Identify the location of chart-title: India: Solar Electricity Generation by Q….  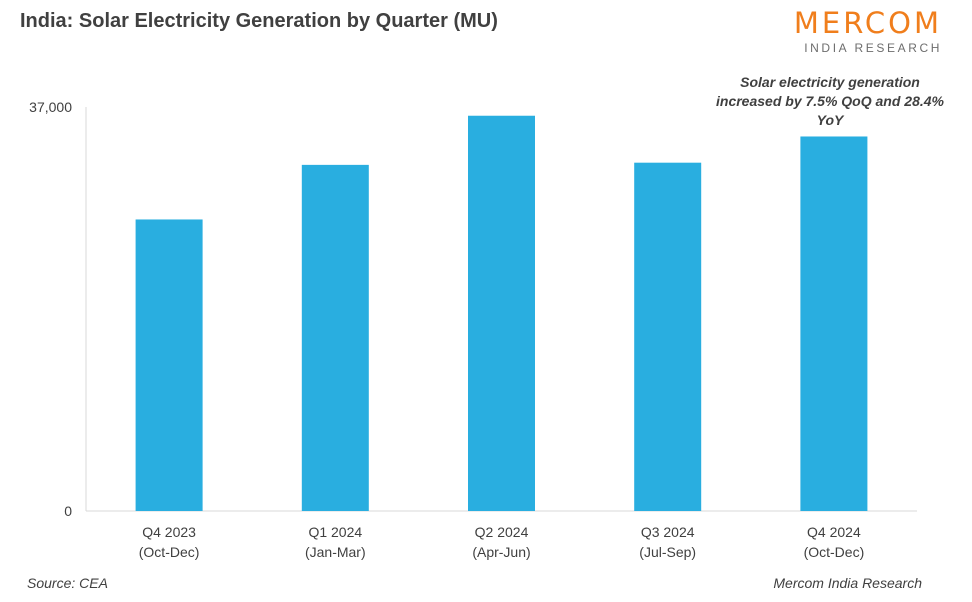
(259, 21).